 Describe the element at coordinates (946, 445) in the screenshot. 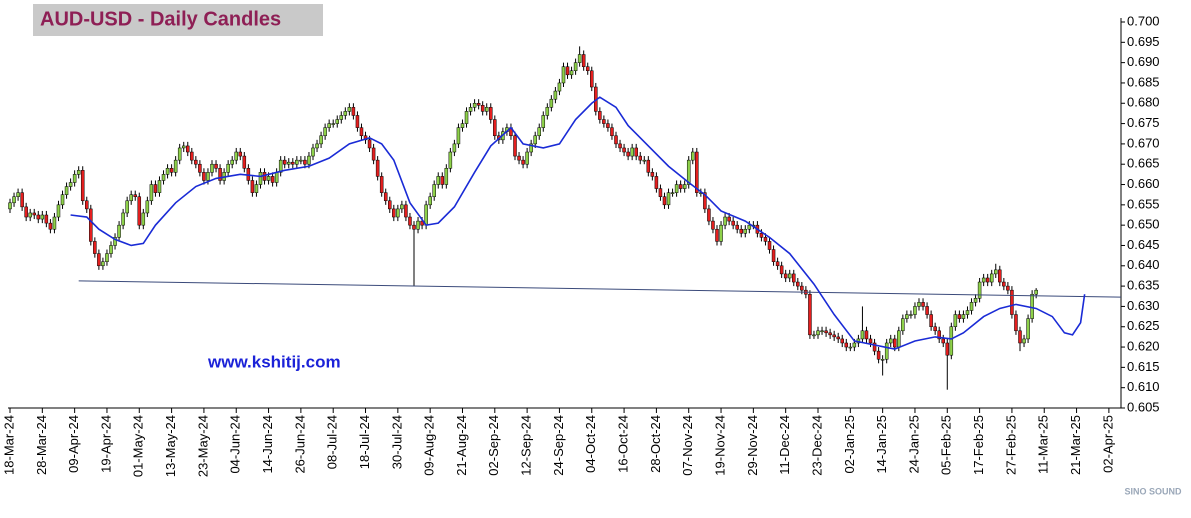

I see `x-tick-label: 05-Feb-25` at that location.